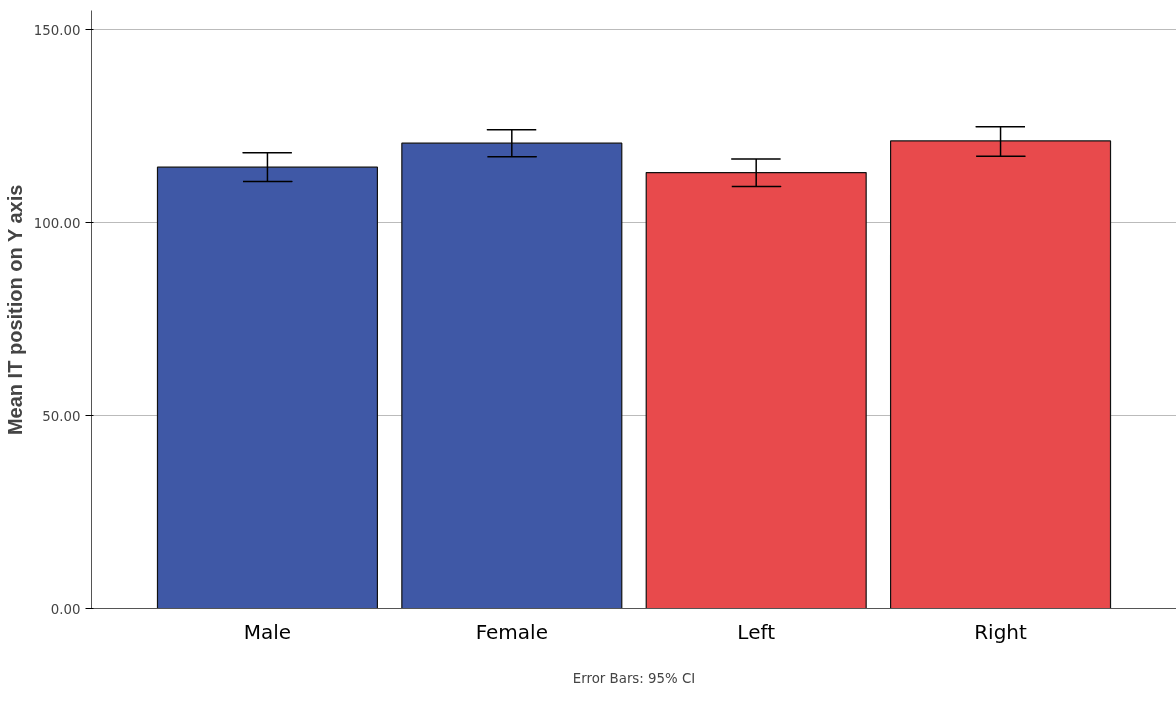 The height and width of the screenshot is (708, 1176). Describe the element at coordinates (267, 631) in the screenshot. I see `x-tick-label: Male` at that location.